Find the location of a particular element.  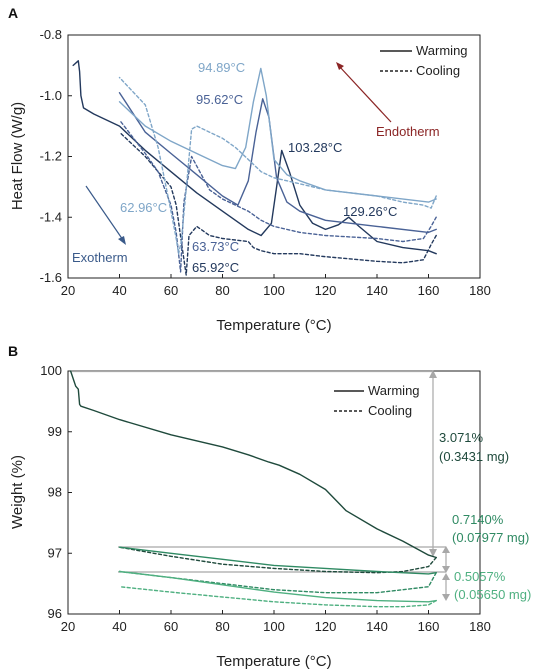

loss-label-3-percent: 0.5057% is located at coordinates (480, 576).